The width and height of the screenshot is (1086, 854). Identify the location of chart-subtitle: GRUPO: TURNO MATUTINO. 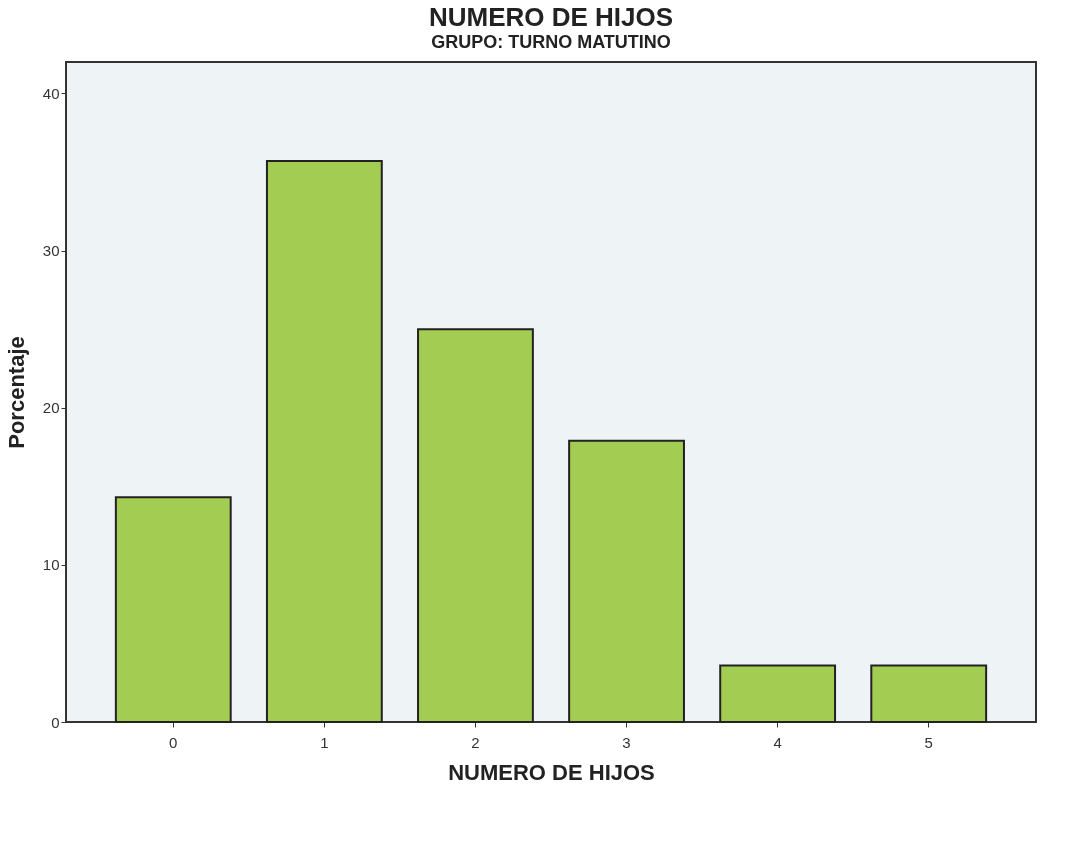
(551, 42).